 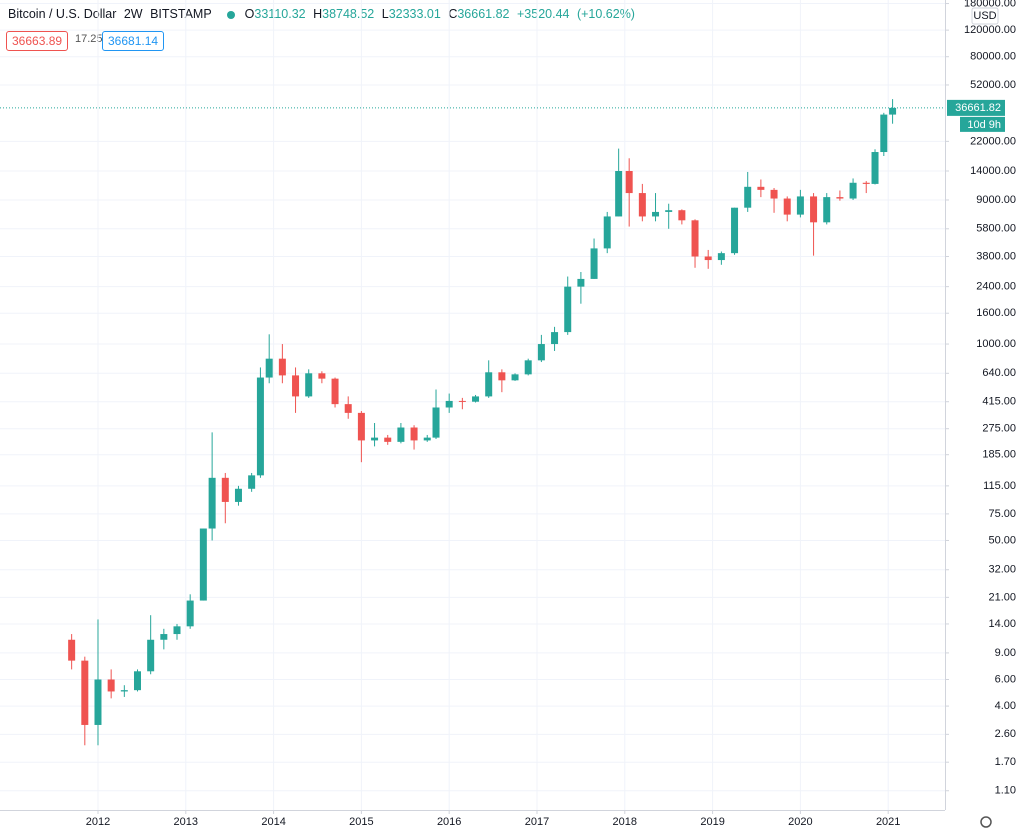 I want to click on y-tick-label: 52000.00, so click(x=993, y=85).